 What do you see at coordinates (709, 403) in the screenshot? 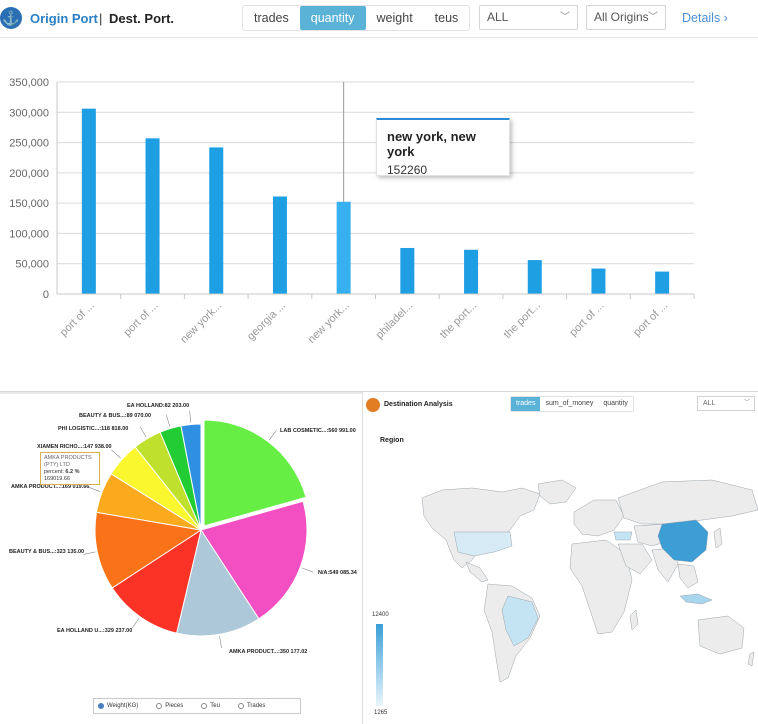
I see `destination-filter-value: ALL` at bounding box center [709, 403].